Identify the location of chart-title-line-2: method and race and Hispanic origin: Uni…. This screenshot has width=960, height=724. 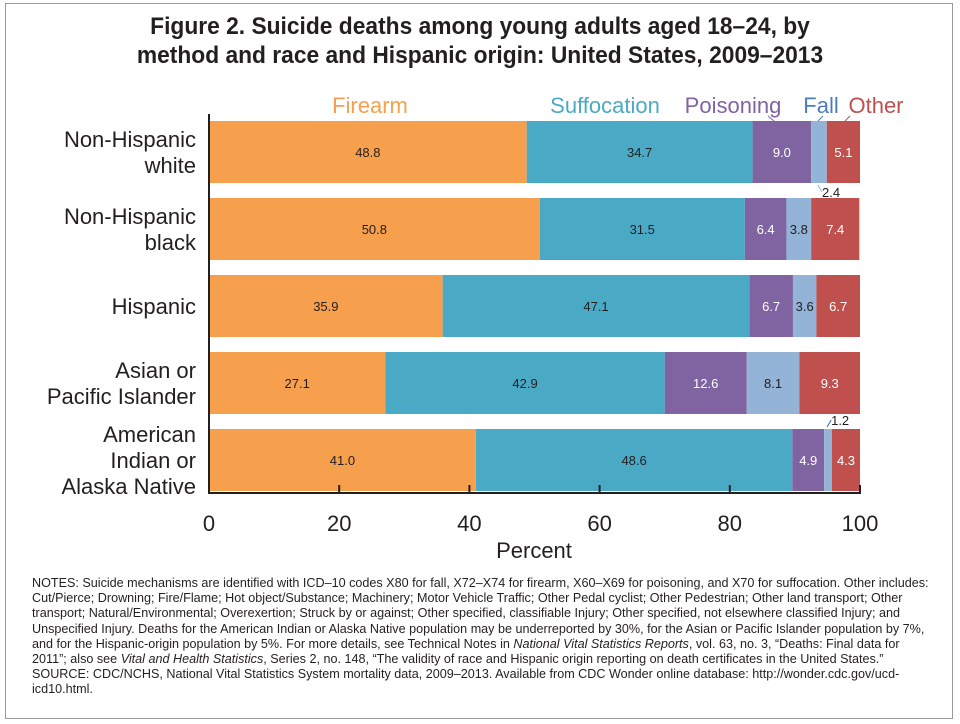
(480, 55).